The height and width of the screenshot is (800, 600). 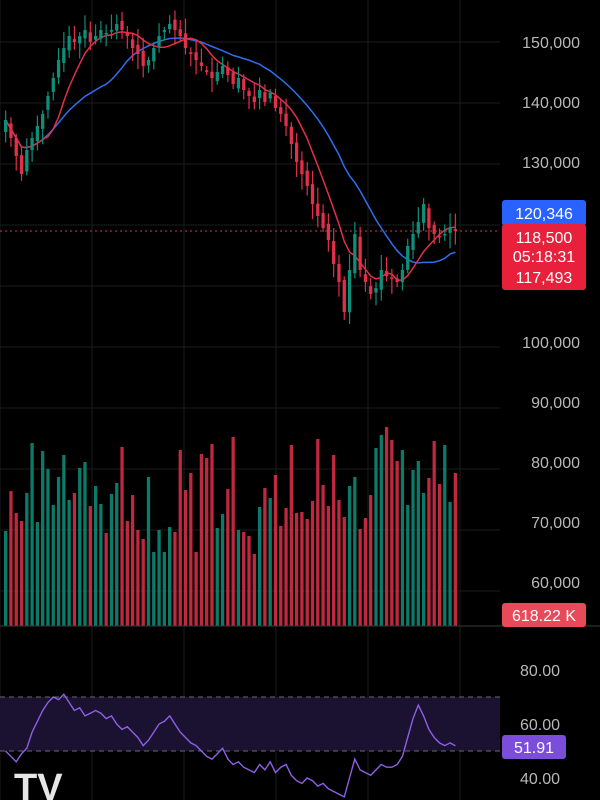 What do you see at coordinates (551, 43) in the screenshot?
I see `price-tick-label: 150,000` at bounding box center [551, 43].